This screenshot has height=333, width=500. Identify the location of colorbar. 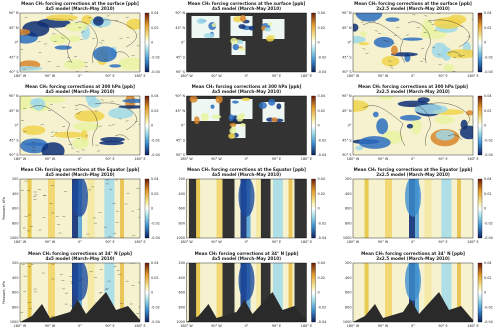
(480, 208).